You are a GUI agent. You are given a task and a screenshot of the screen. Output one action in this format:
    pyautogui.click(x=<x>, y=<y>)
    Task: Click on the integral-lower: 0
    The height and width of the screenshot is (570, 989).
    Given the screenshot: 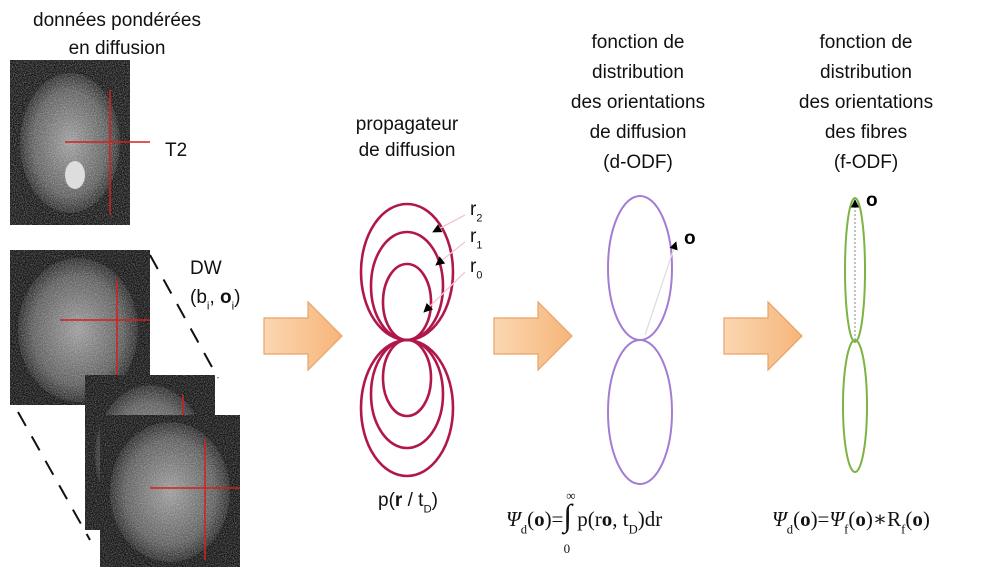 What is the action you would take?
    pyautogui.click(x=567, y=548)
    